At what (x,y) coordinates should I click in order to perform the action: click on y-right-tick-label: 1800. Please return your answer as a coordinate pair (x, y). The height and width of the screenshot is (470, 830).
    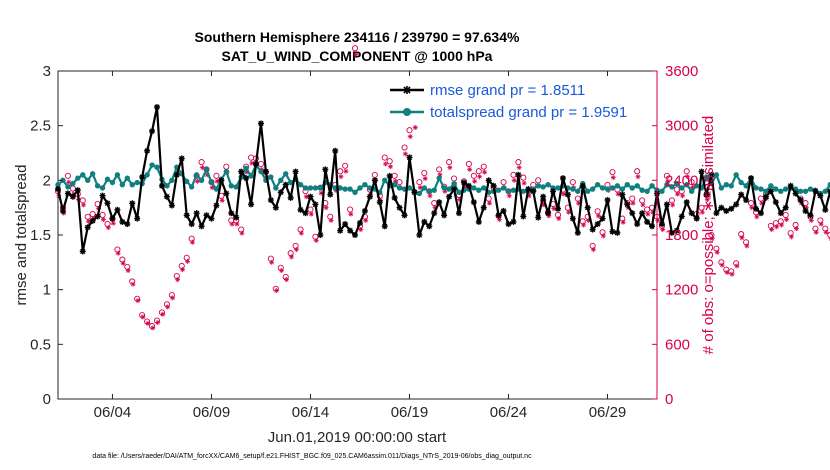
    Looking at the image, I should click on (681, 235).